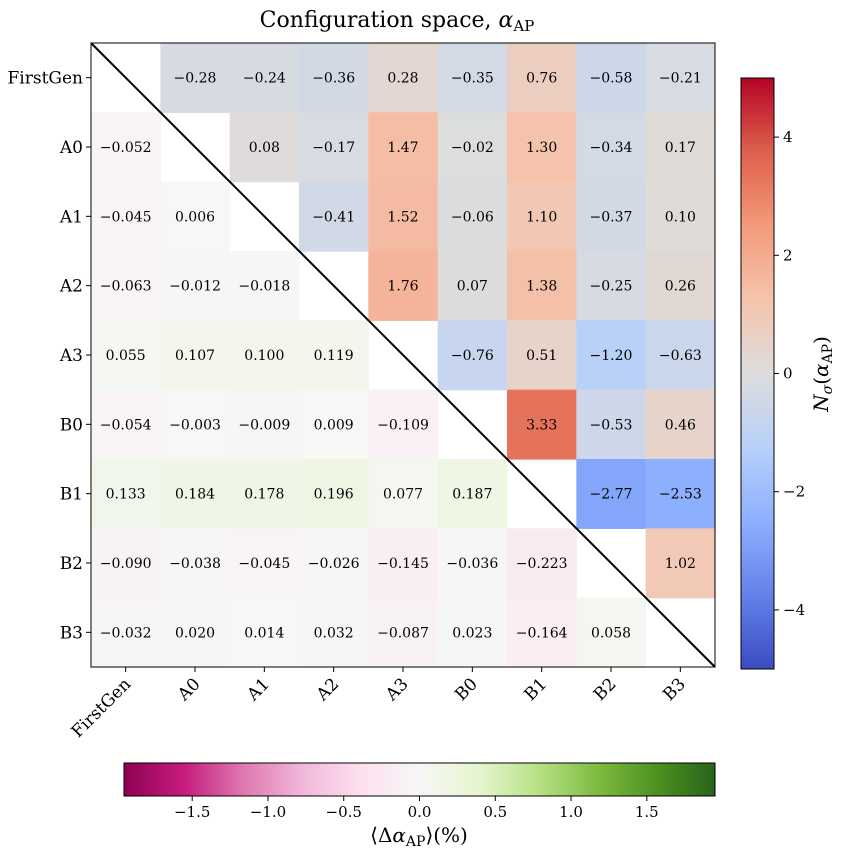  Describe the element at coordinates (472, 355) in the screenshot. I see `cell-nsigma-A3-B0` at that location.